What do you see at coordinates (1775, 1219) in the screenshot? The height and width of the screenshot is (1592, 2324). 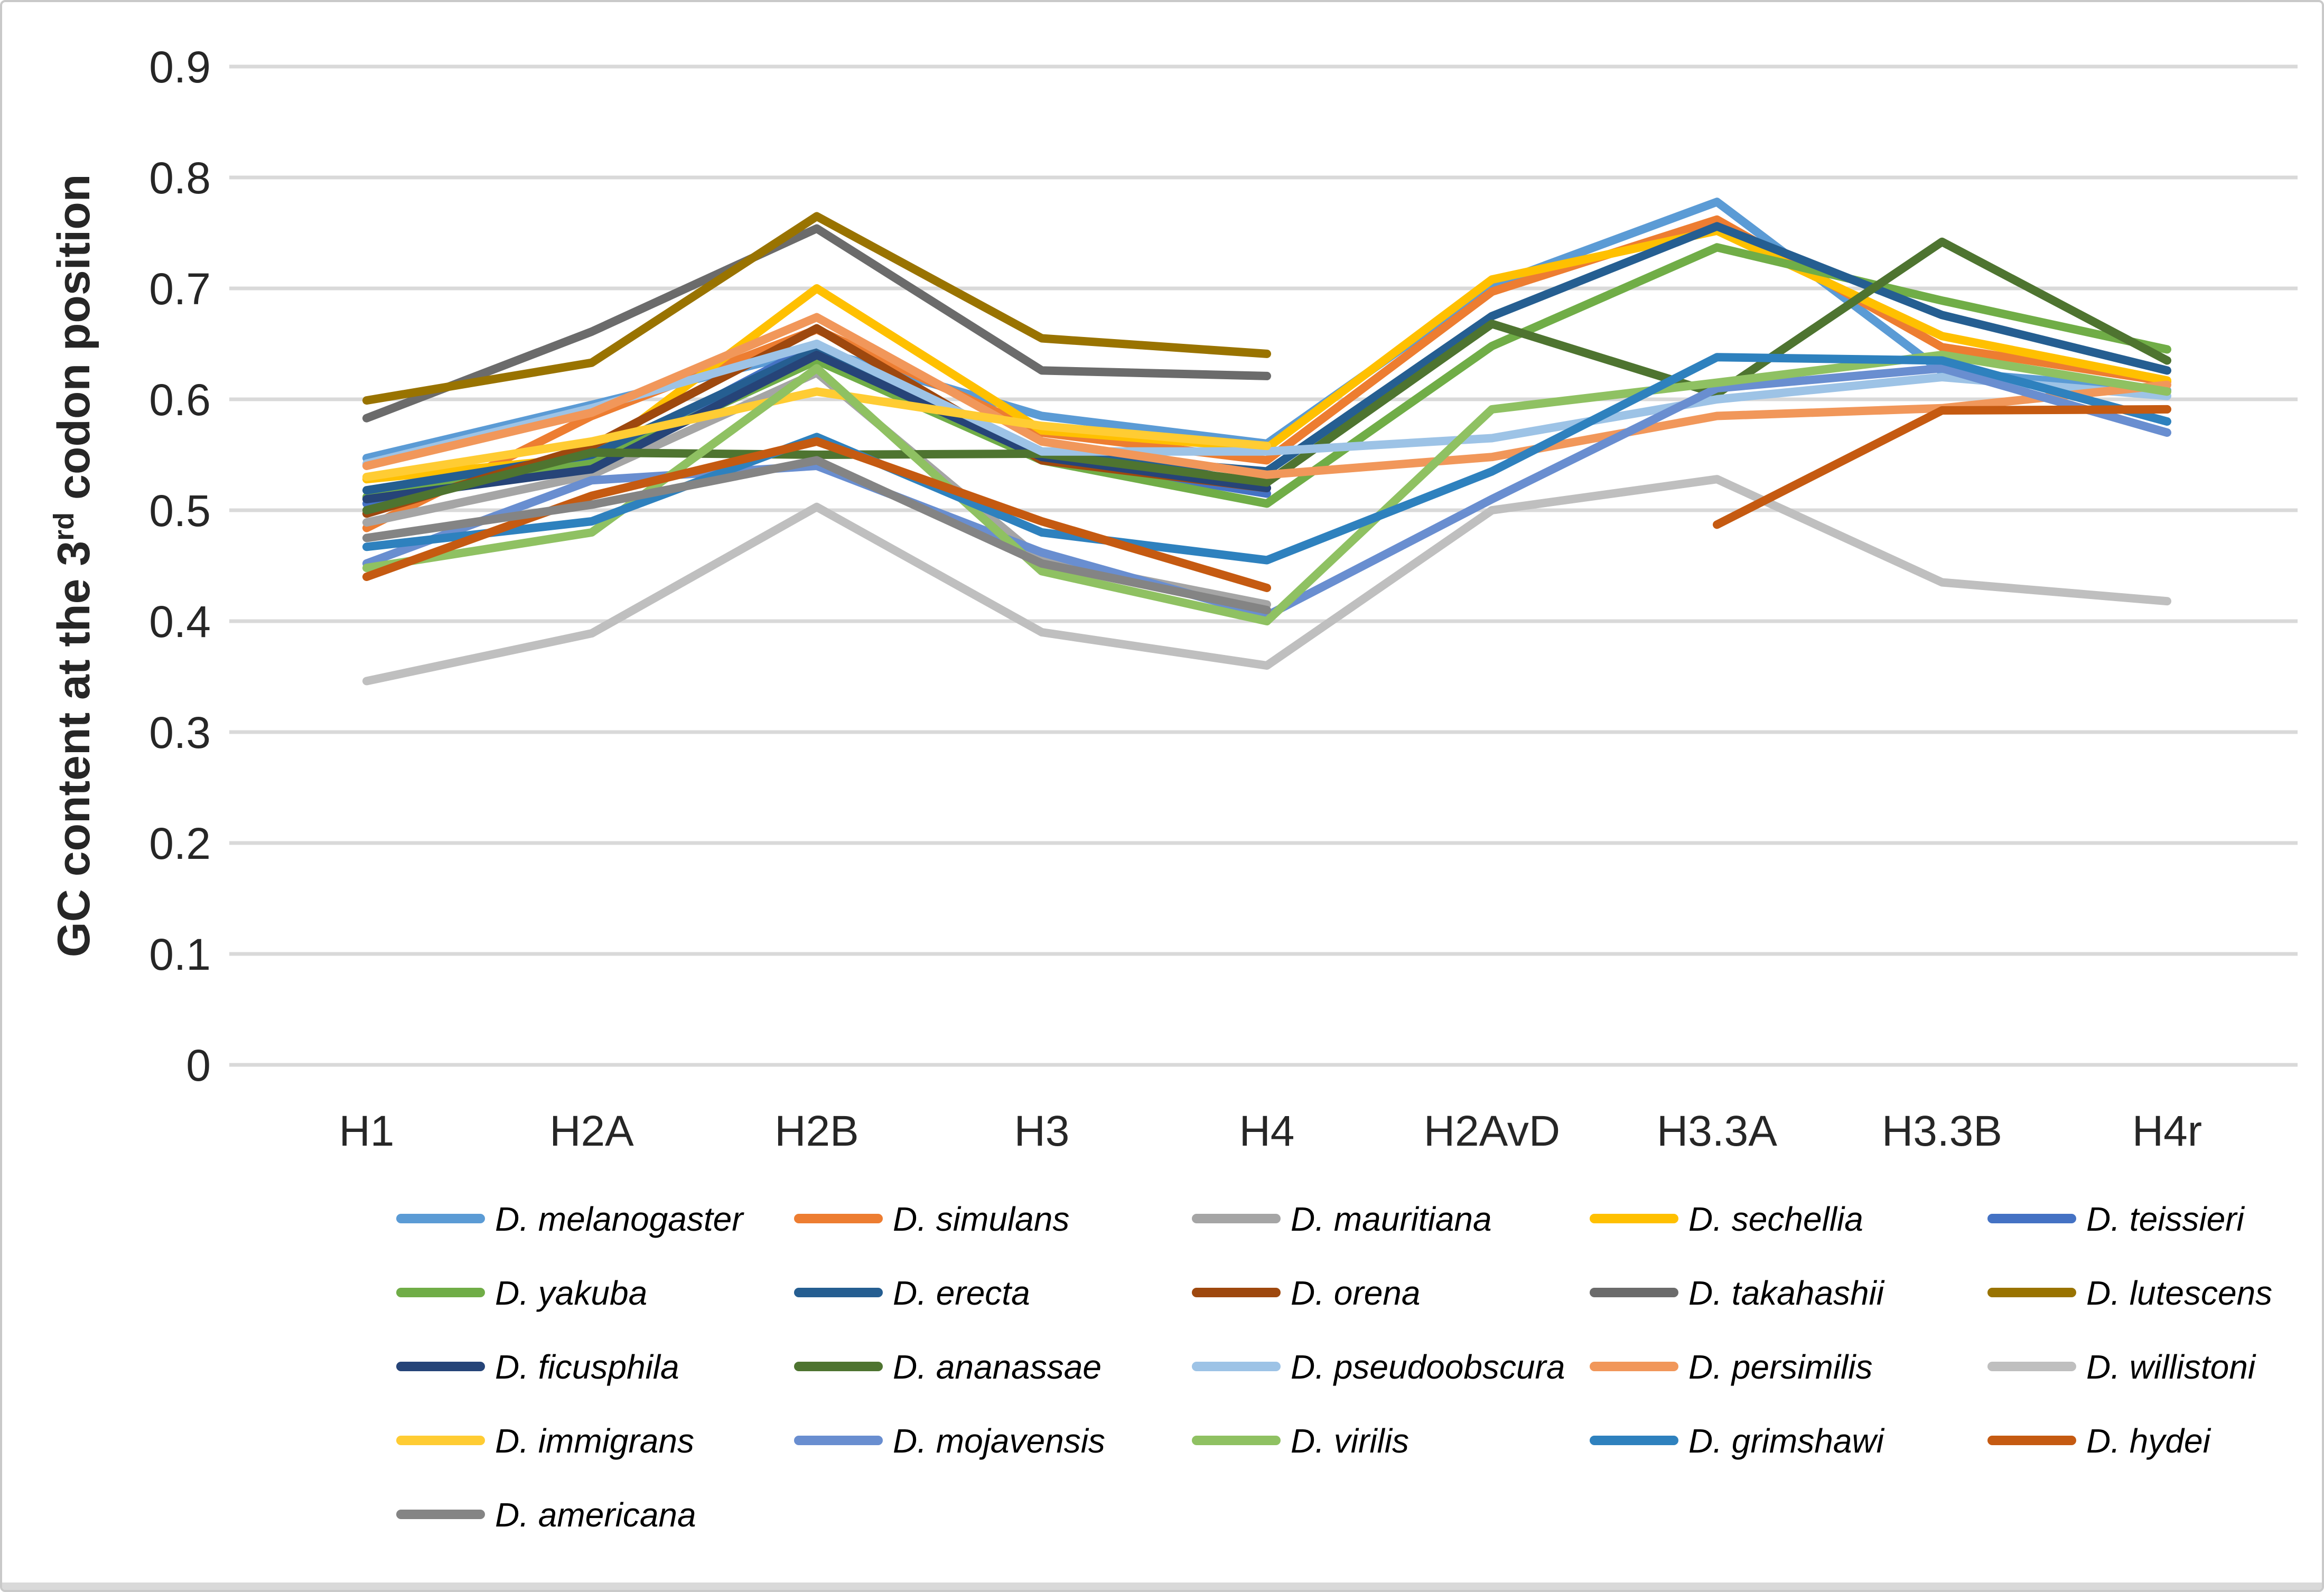 I see `legend-label-d-sechellia: D. sechellia` at bounding box center [1775, 1219].